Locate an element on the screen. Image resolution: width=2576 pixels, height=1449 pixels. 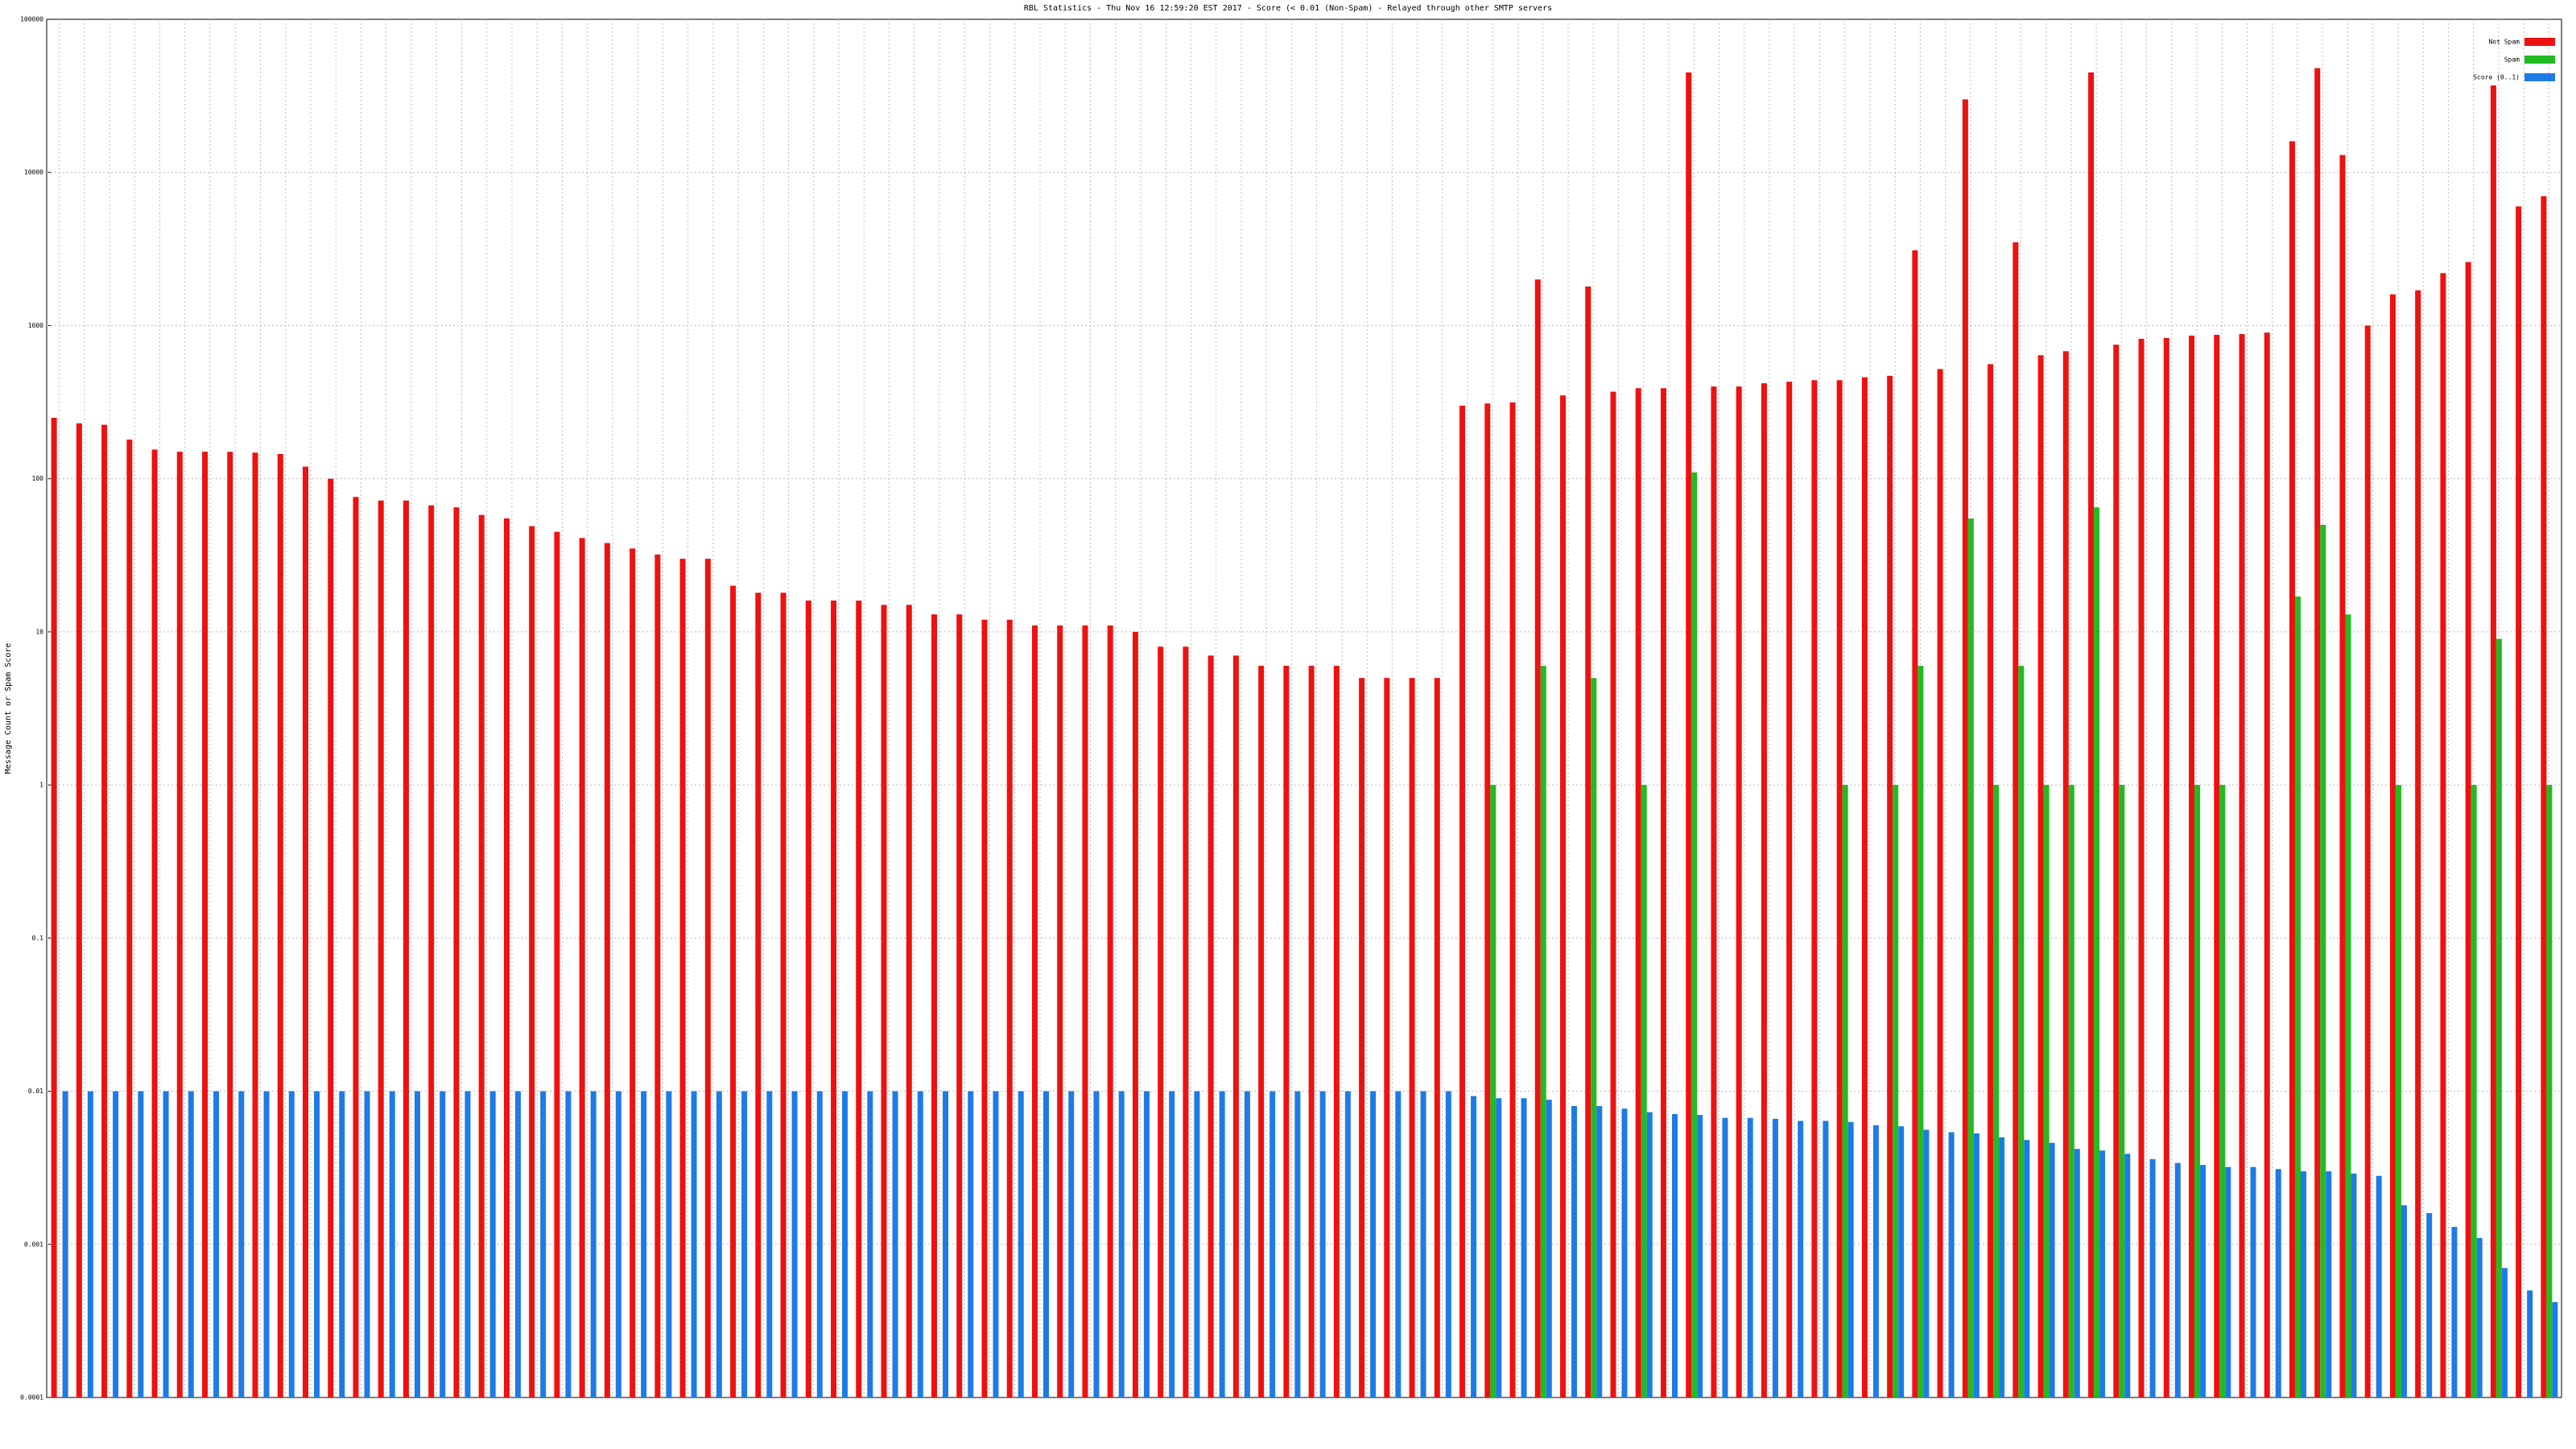
y-tick-label: 1000 is located at coordinates (35, 325).